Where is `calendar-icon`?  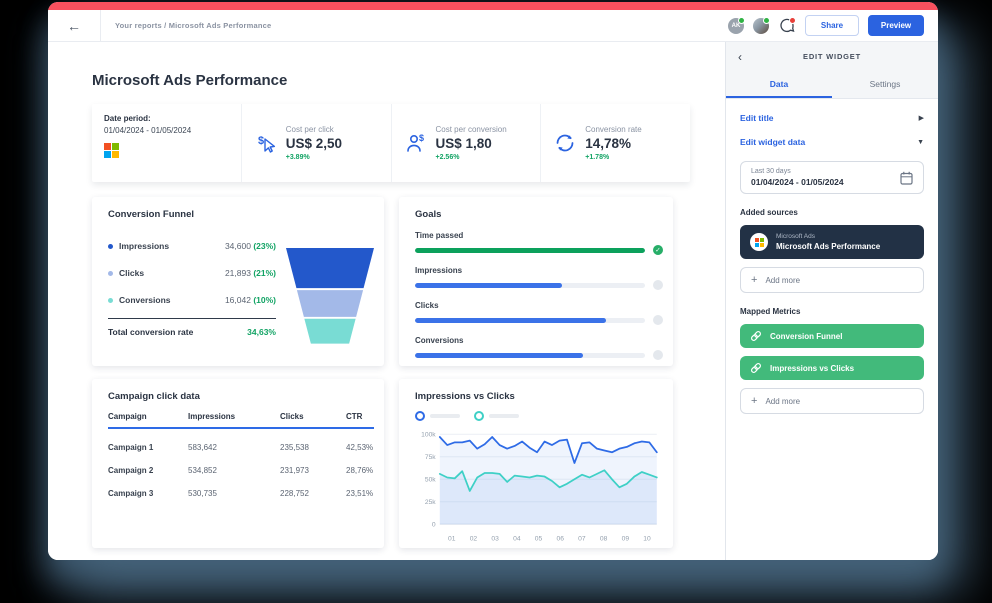
calendar-icon is located at coordinates (906, 178).